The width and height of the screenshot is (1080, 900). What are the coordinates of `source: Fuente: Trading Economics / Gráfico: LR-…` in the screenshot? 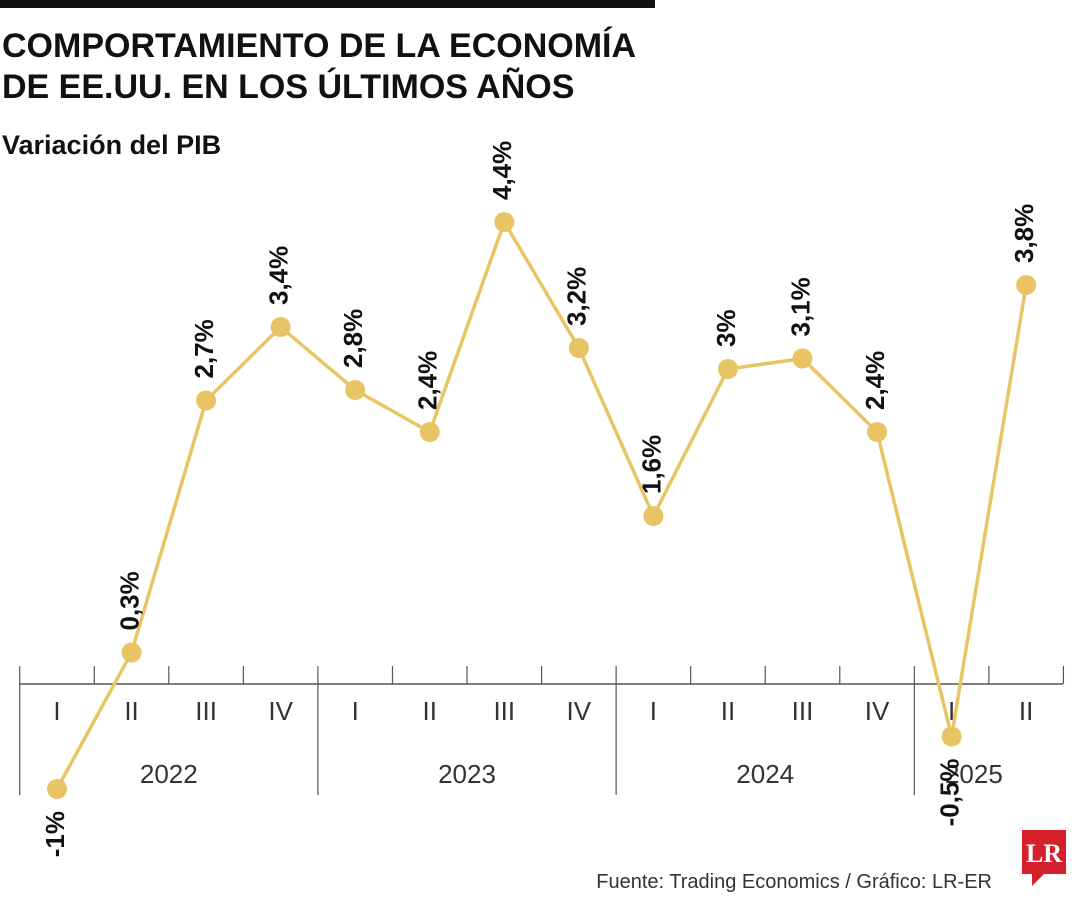 It's located at (794, 882).